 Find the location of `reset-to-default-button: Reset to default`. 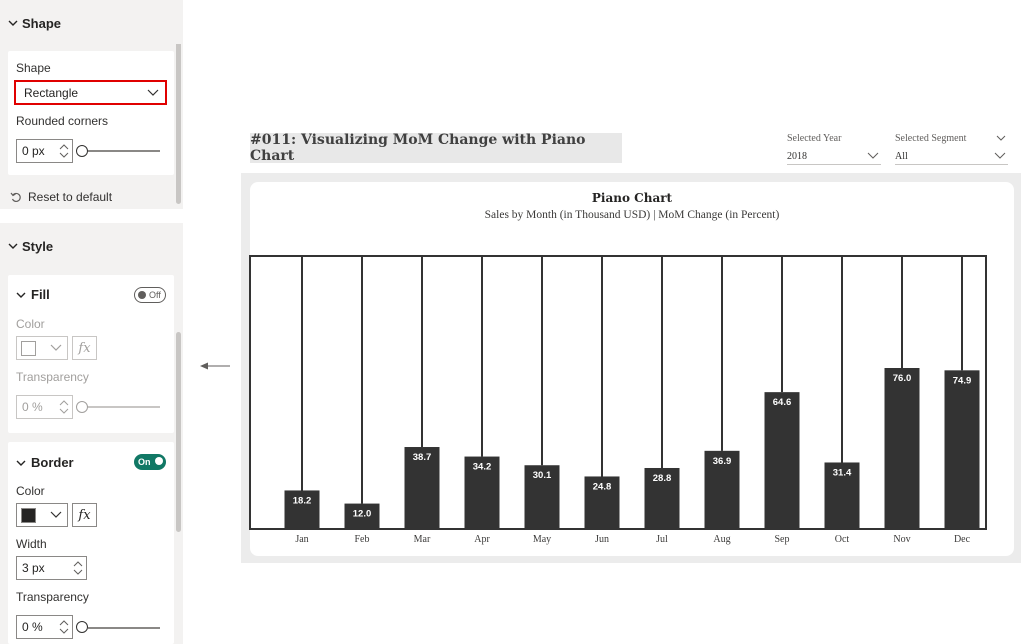

reset-to-default-button: Reset to default is located at coordinates (61, 197).